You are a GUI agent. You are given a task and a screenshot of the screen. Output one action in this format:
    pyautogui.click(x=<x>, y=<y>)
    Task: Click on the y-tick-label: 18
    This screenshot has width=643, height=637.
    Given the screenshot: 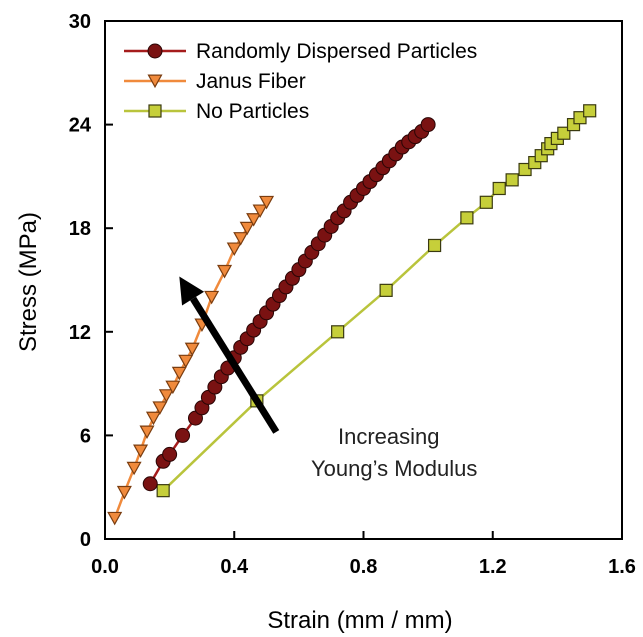 What is the action you would take?
    pyautogui.click(x=80, y=229)
    